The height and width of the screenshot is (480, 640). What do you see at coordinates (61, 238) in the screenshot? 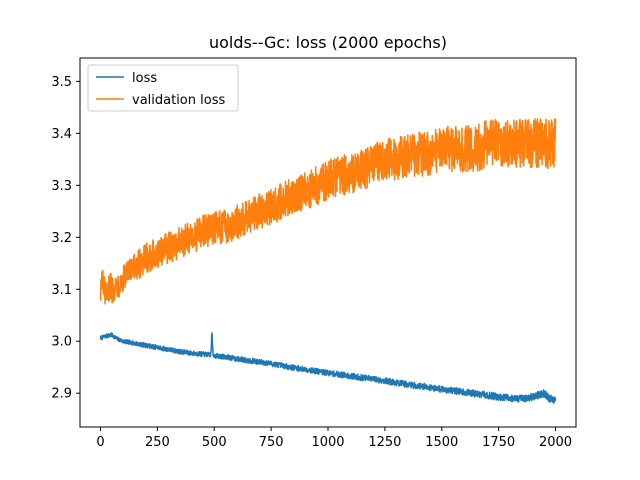
I see `y-tick-label: 3.2` at bounding box center [61, 238].